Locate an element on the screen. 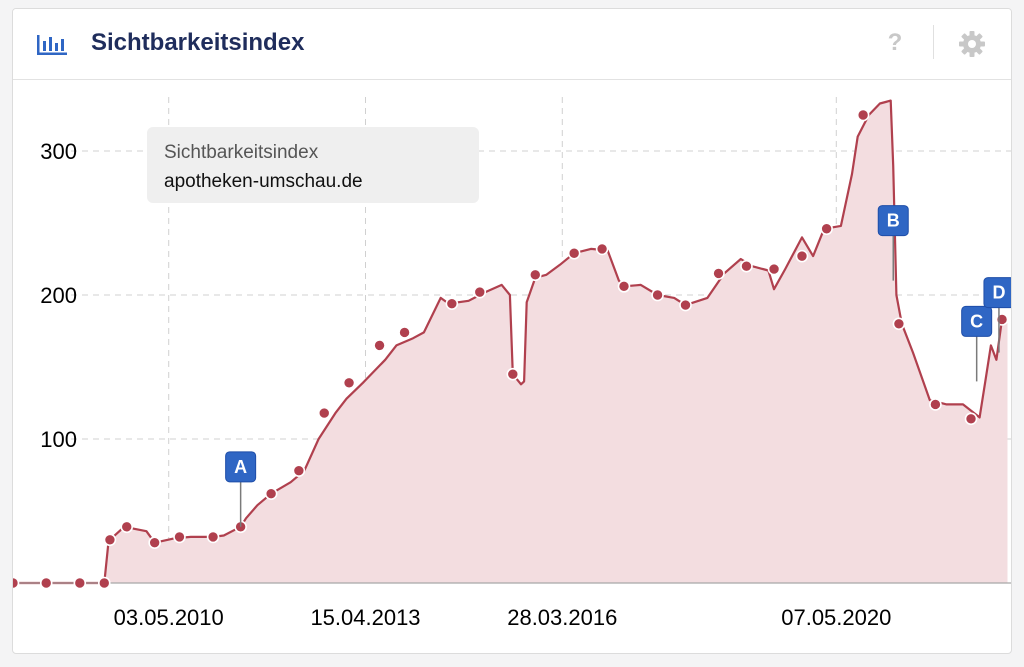 Image resolution: width=1024 pixels, height=667 pixels. y-tick-label: 200 is located at coordinates (58, 295).